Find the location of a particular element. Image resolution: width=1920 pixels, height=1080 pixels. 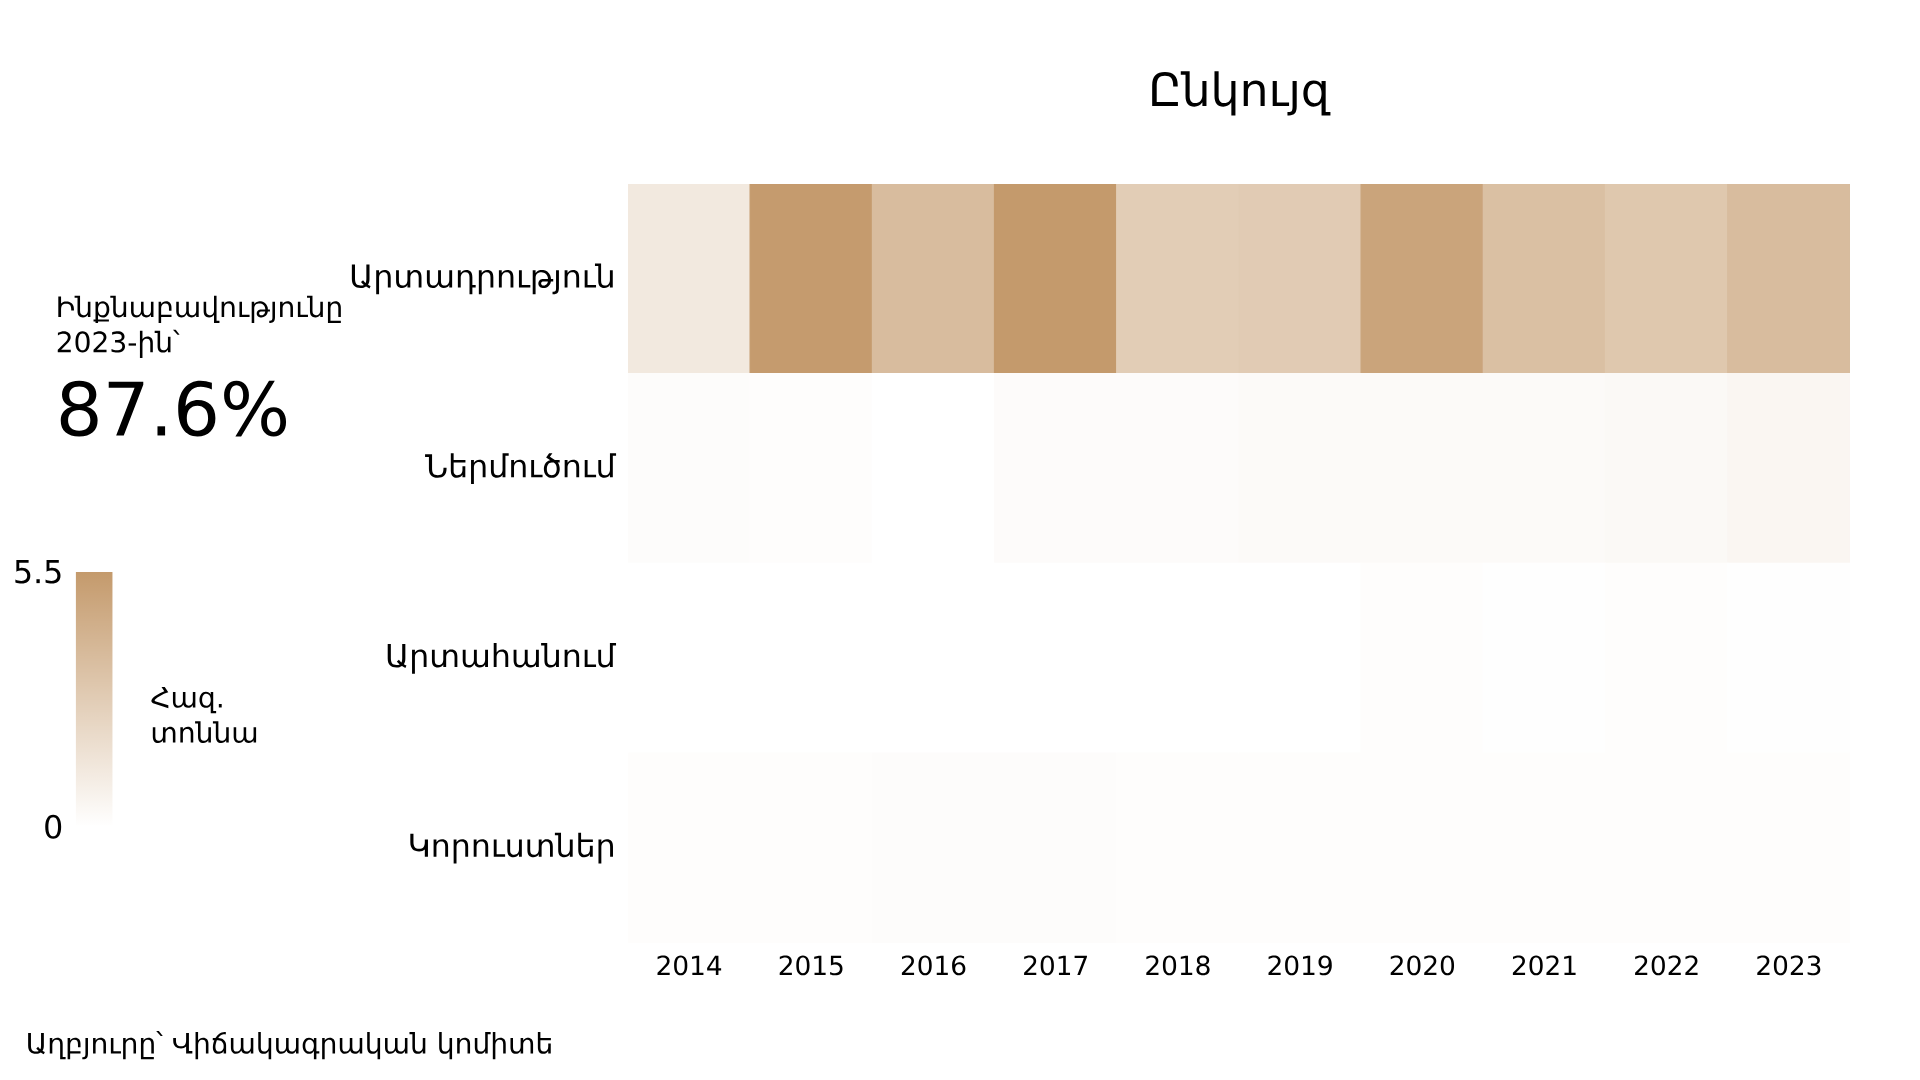

color-bar-label: 5.5 is located at coordinates (38, 572).